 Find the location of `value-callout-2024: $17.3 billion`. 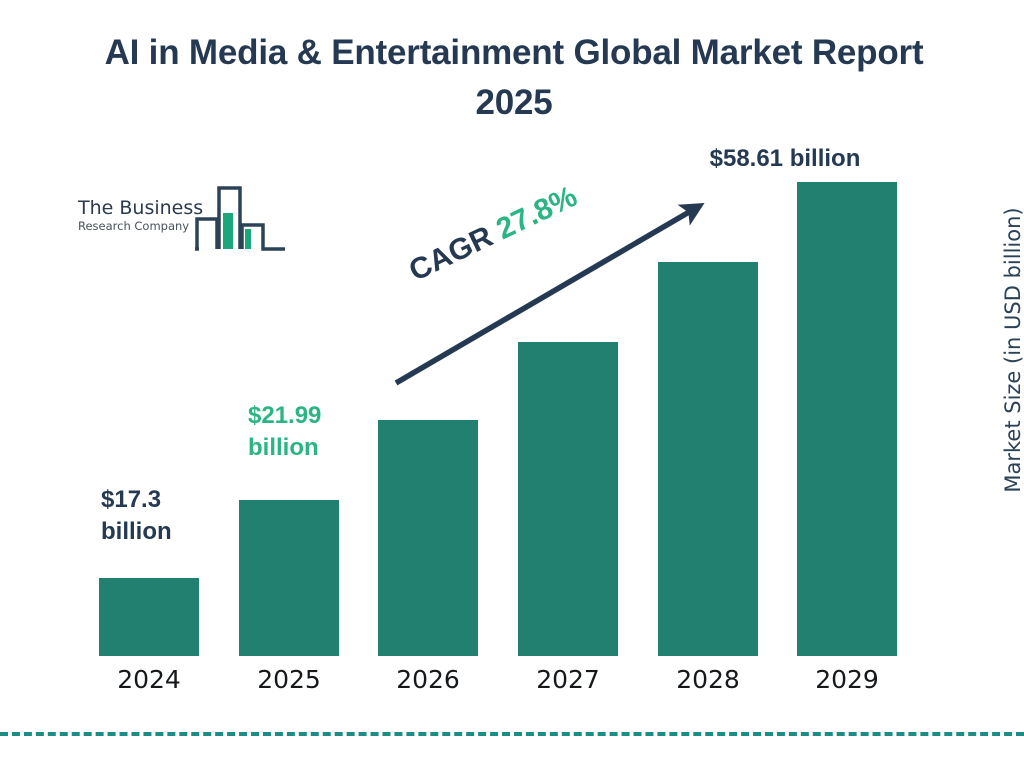

value-callout-2024: $17.3 billion is located at coordinates (136, 516).